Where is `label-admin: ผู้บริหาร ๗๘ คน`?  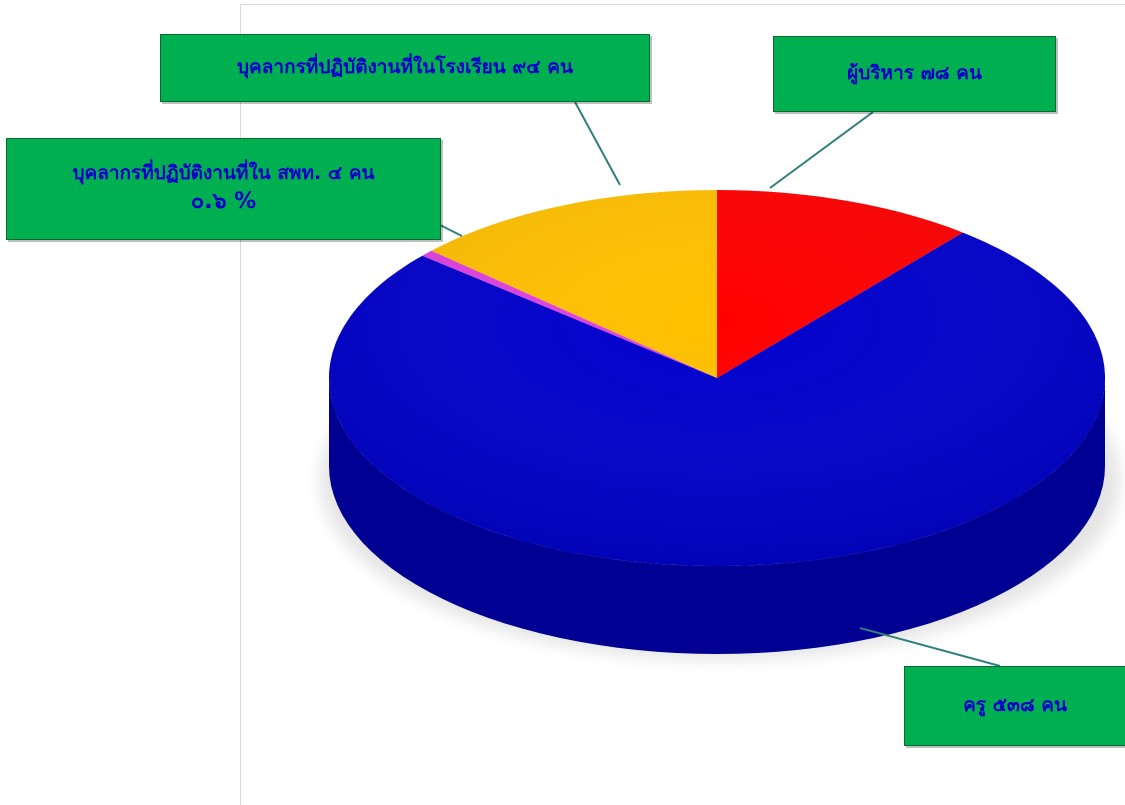
label-admin: ผู้บริหาร ๗๘ คน is located at coordinates (914, 73).